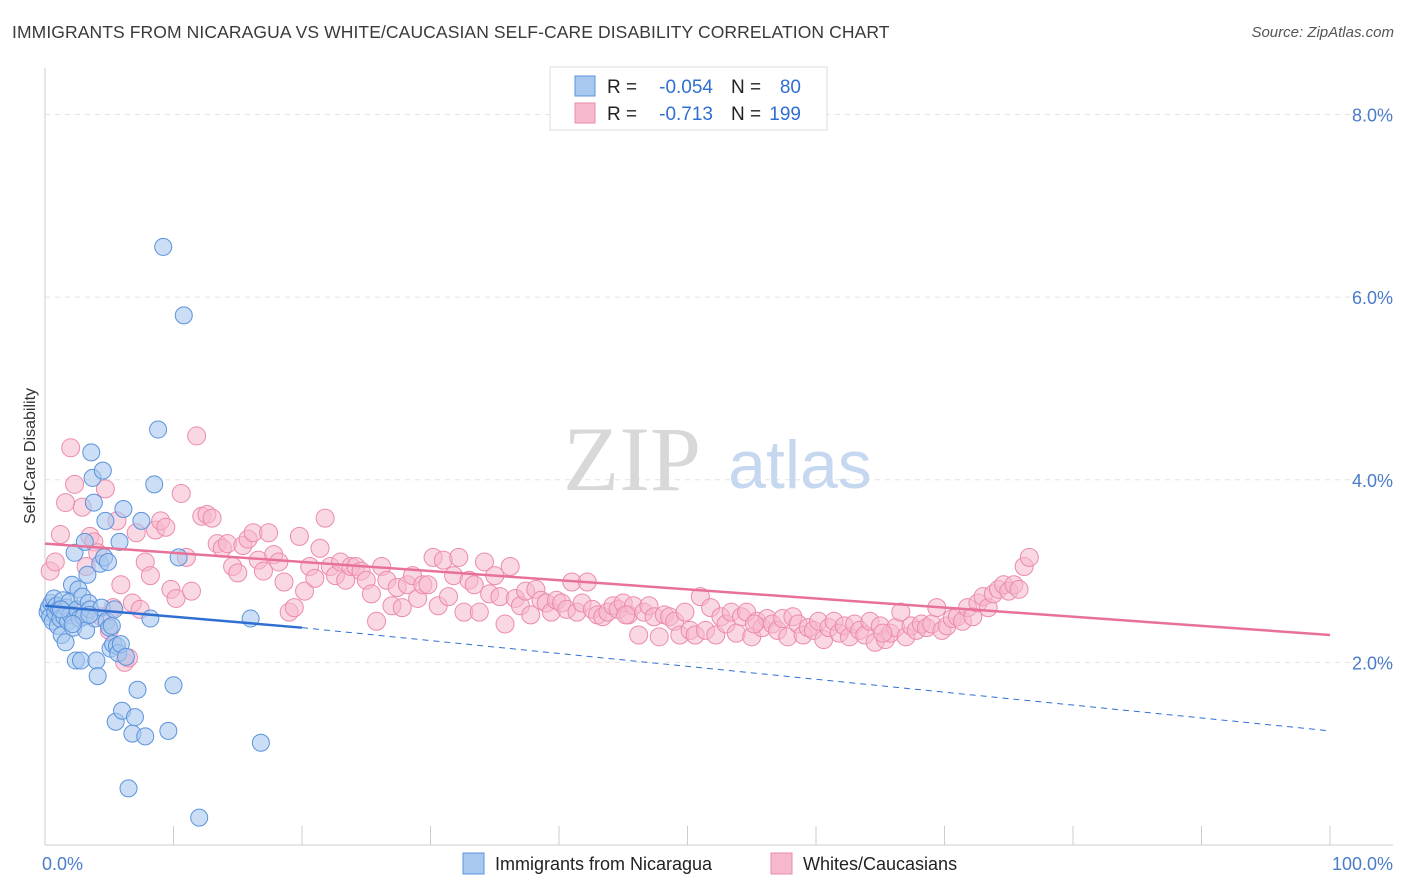 This screenshot has height=892, width=1406. Describe the element at coordinates (1372, 663) in the screenshot. I see `y-tick-label-2: 2.0%` at that location.